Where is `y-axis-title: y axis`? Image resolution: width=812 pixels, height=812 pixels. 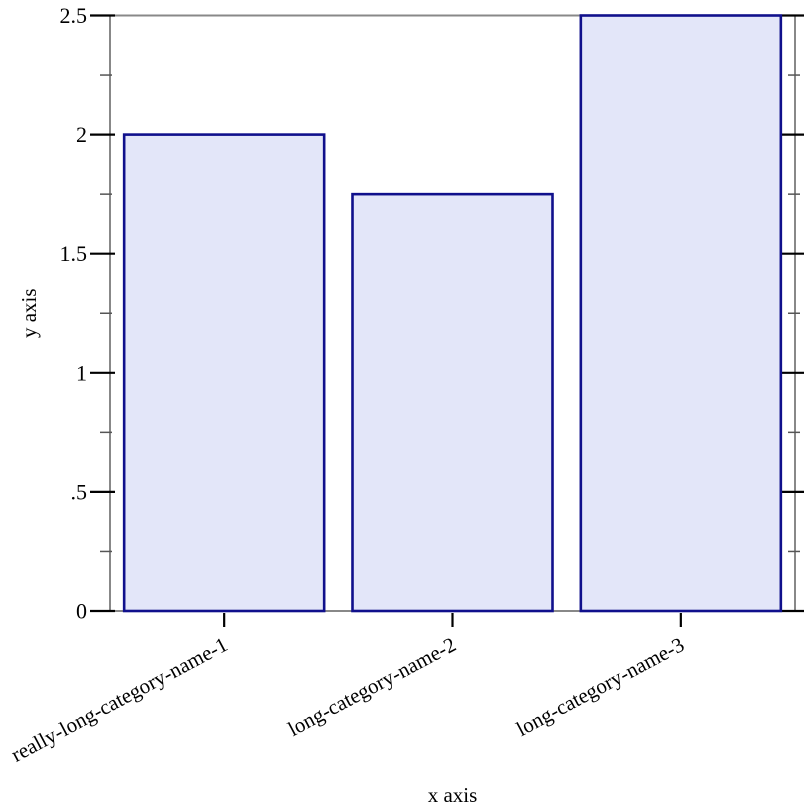 y-axis-title: y axis is located at coordinates (29, 313).